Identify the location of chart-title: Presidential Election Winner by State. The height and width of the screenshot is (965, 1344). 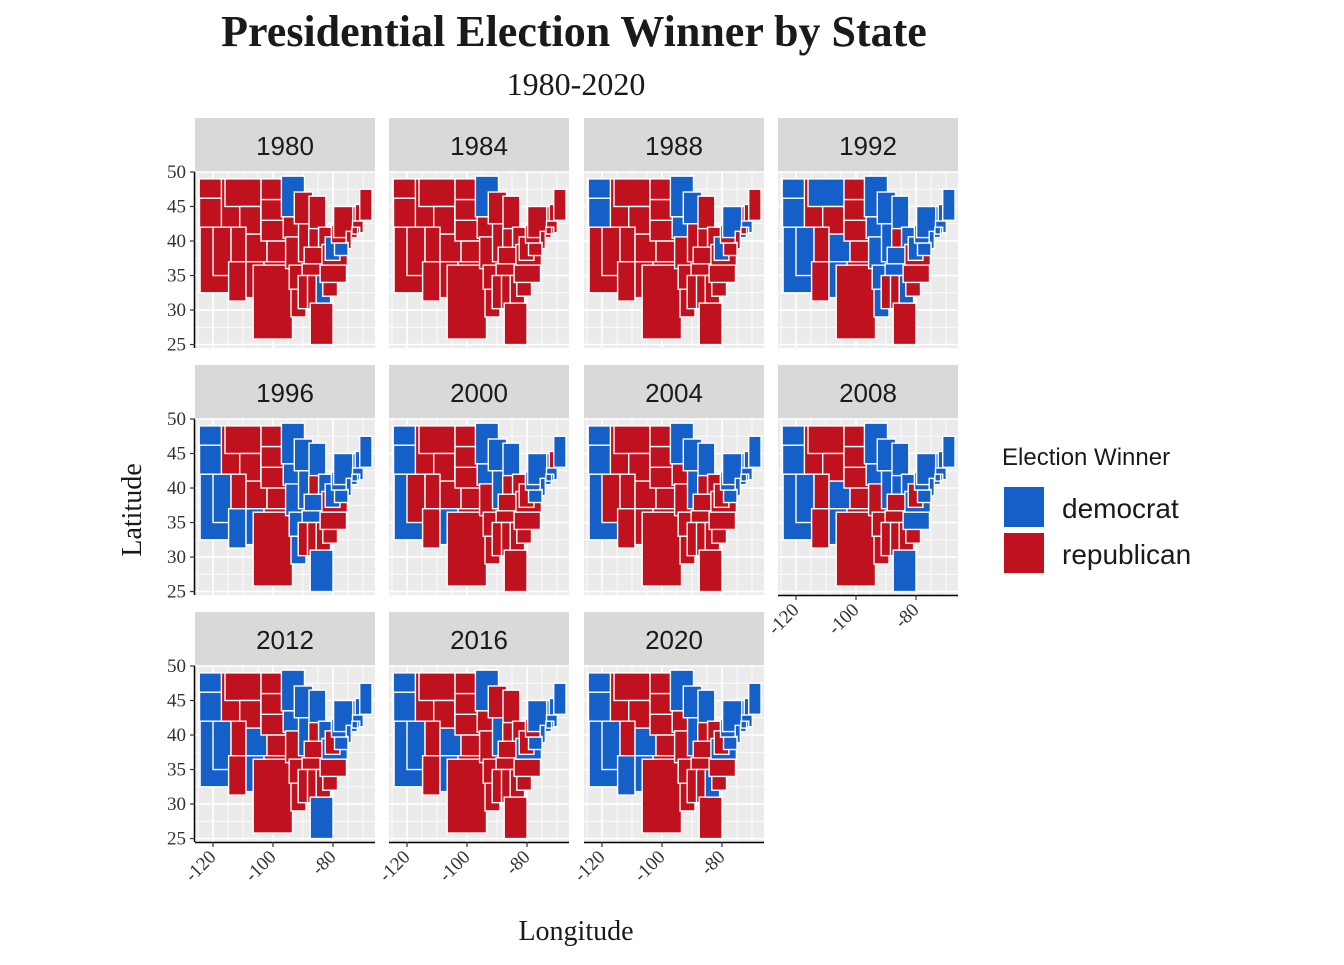
(574, 31).